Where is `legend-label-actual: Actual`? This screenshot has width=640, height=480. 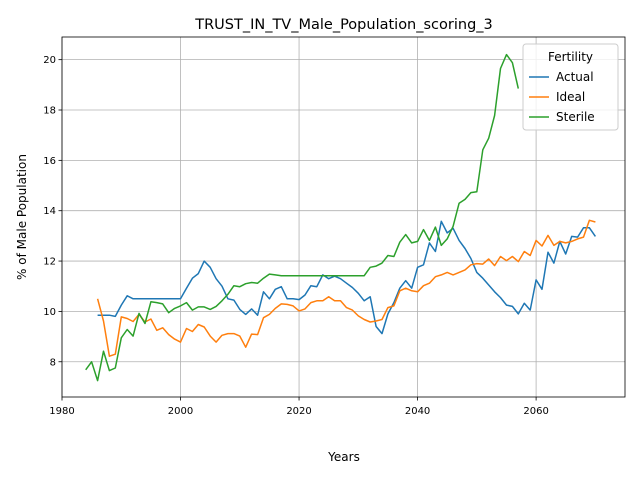 legend-label-actual: Actual is located at coordinates (575, 77).